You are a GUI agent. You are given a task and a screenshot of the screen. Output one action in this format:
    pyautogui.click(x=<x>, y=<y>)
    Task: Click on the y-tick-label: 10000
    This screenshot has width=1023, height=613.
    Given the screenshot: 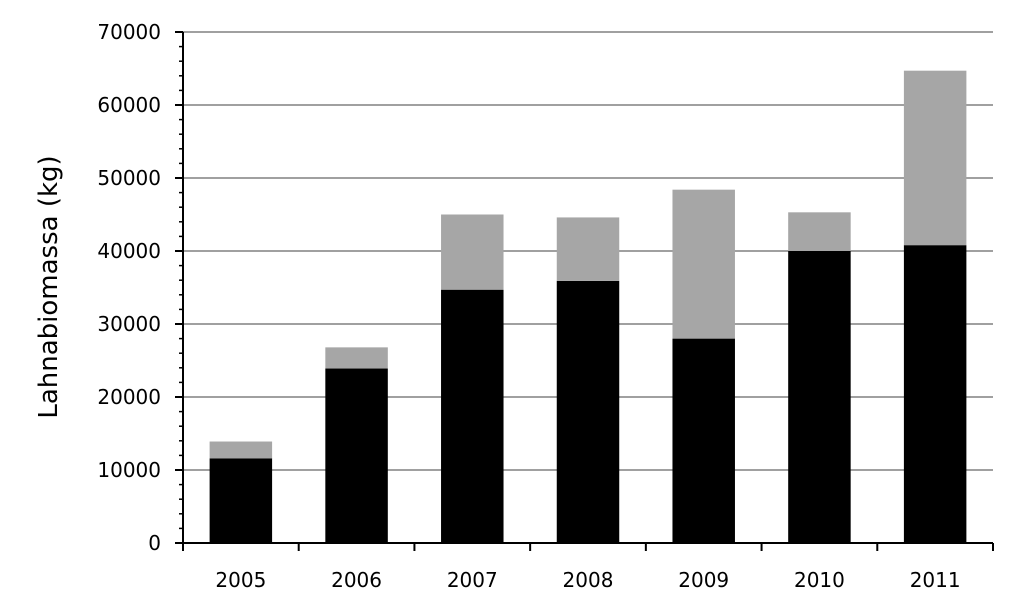 What is the action you would take?
    pyautogui.click(x=129, y=470)
    